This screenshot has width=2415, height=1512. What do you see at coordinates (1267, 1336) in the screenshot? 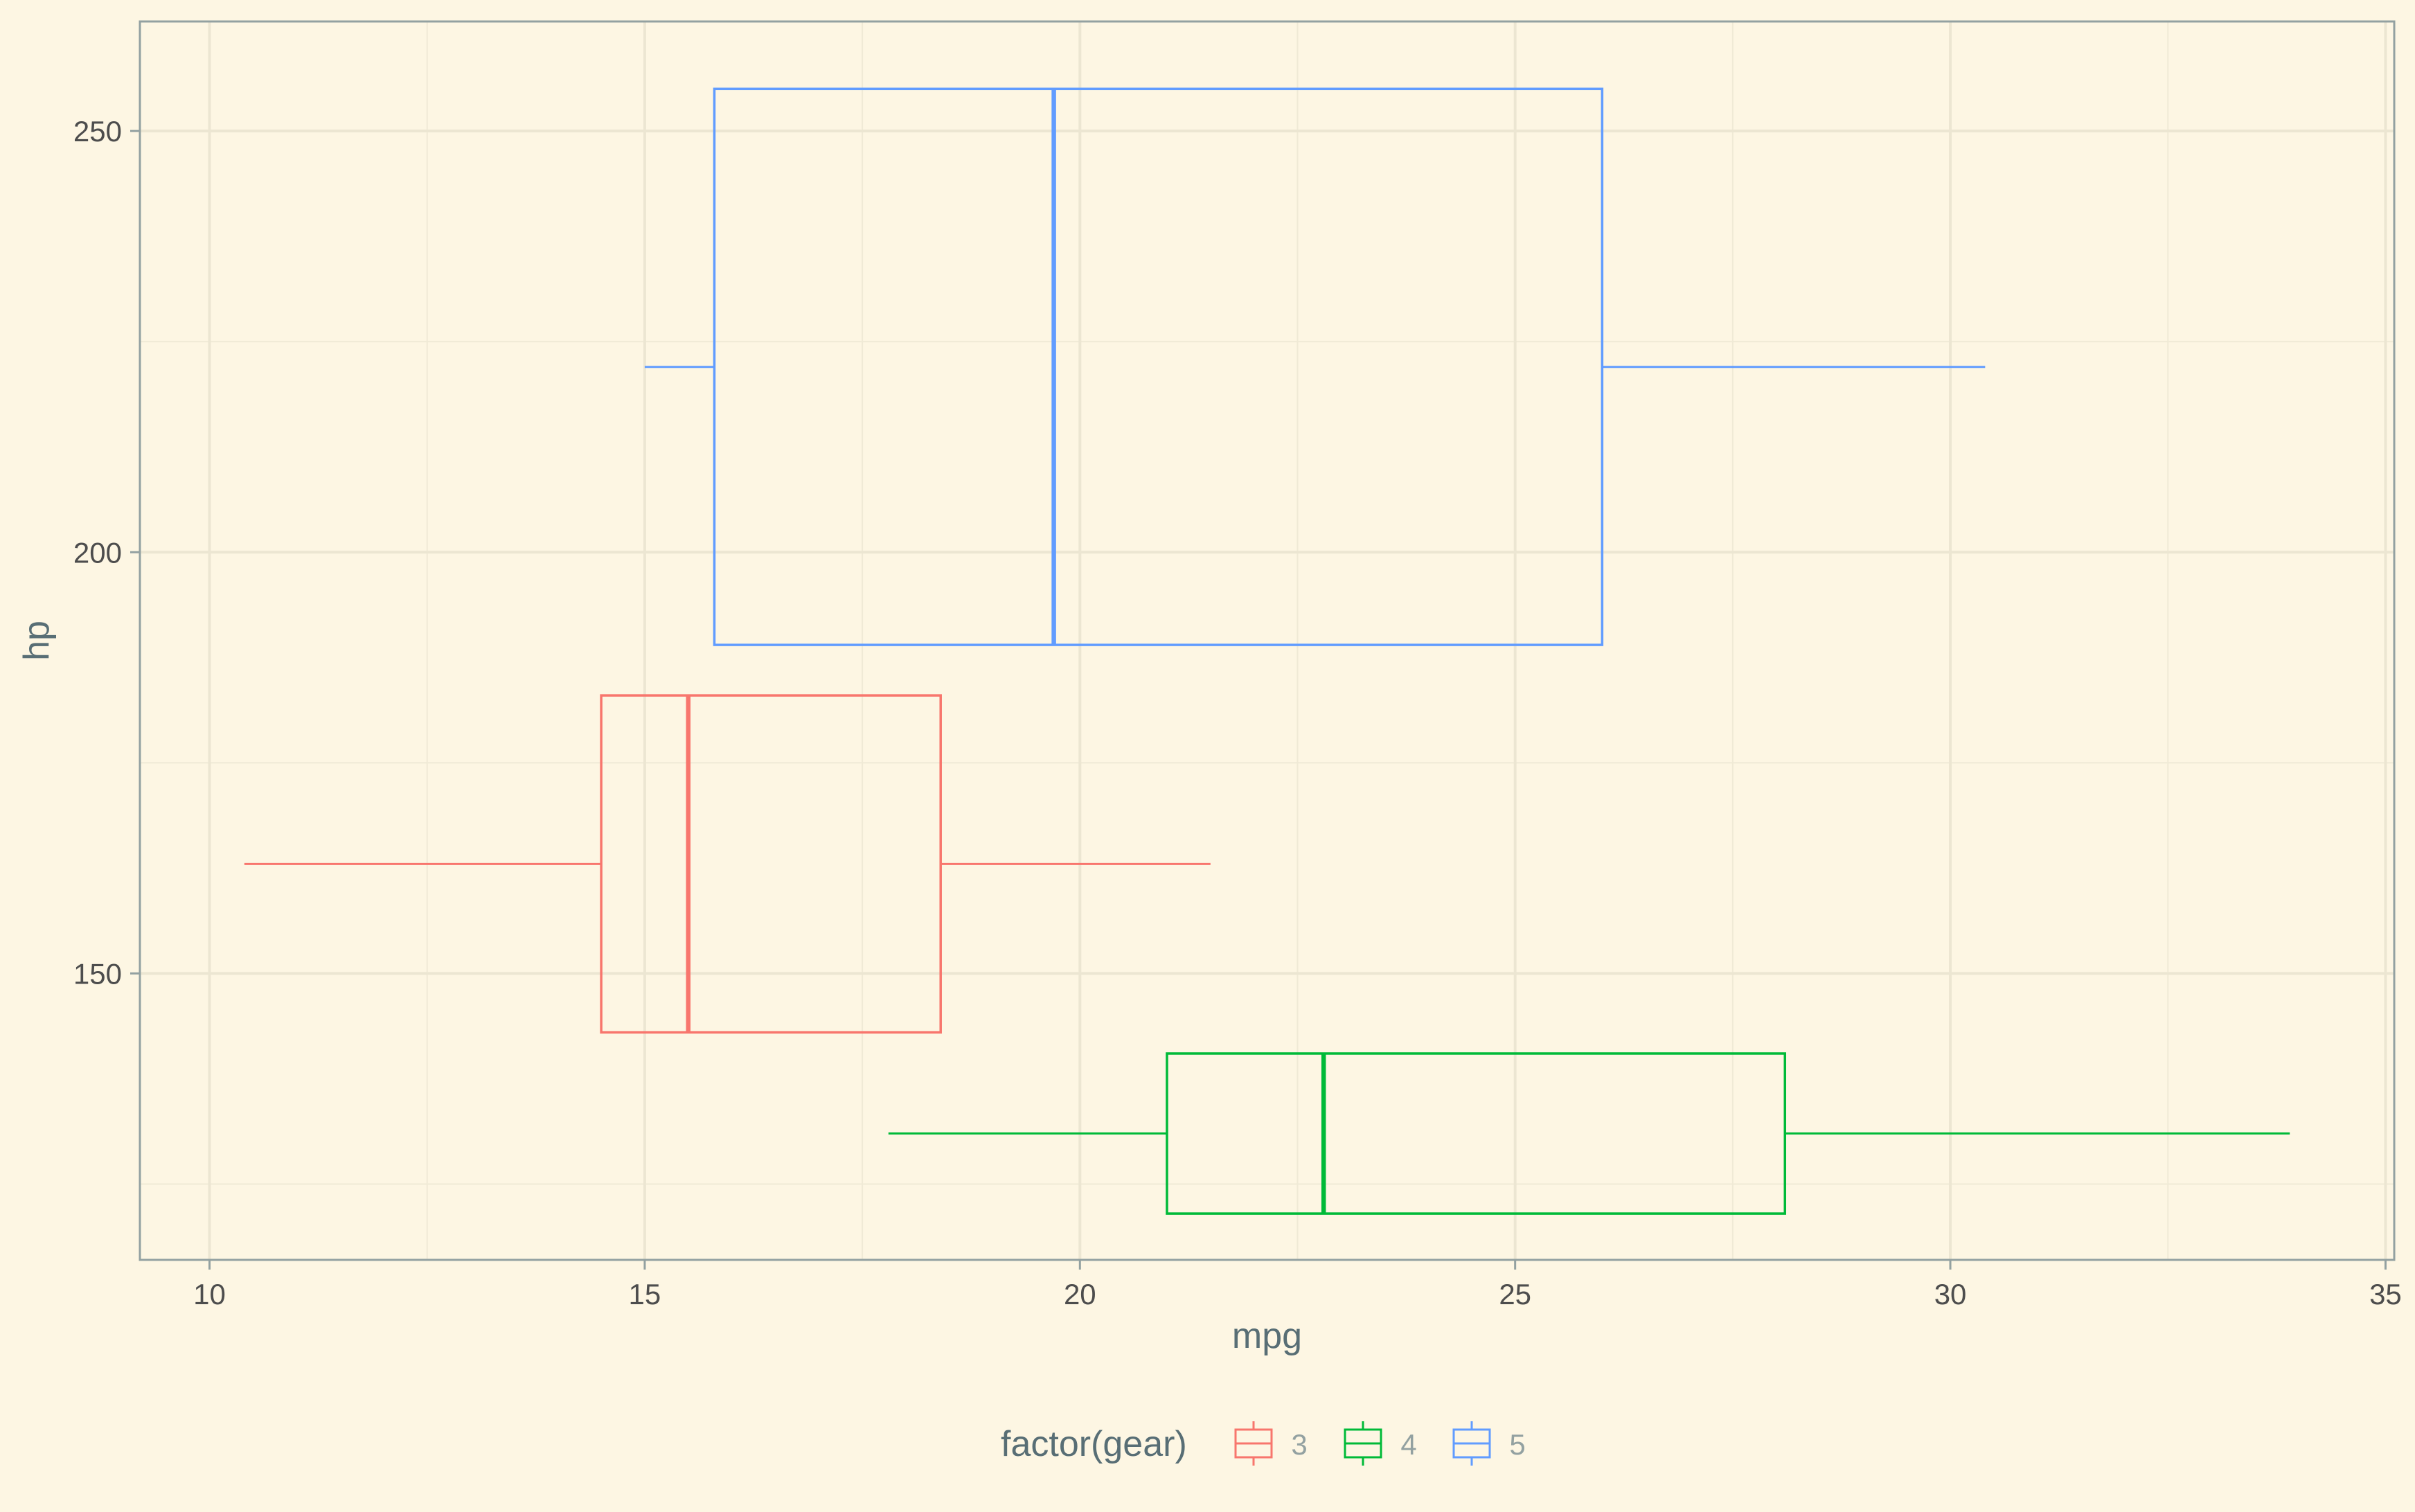
I see `x-axis-title: mpg` at bounding box center [1267, 1336].